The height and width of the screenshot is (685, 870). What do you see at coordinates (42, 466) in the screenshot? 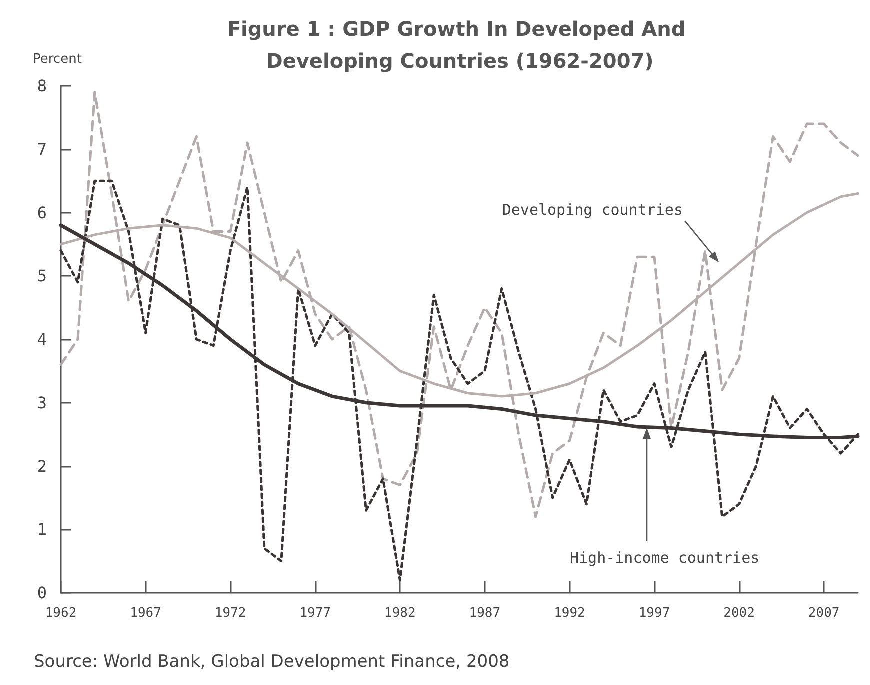
I see `y-tick-label: 2` at bounding box center [42, 466].